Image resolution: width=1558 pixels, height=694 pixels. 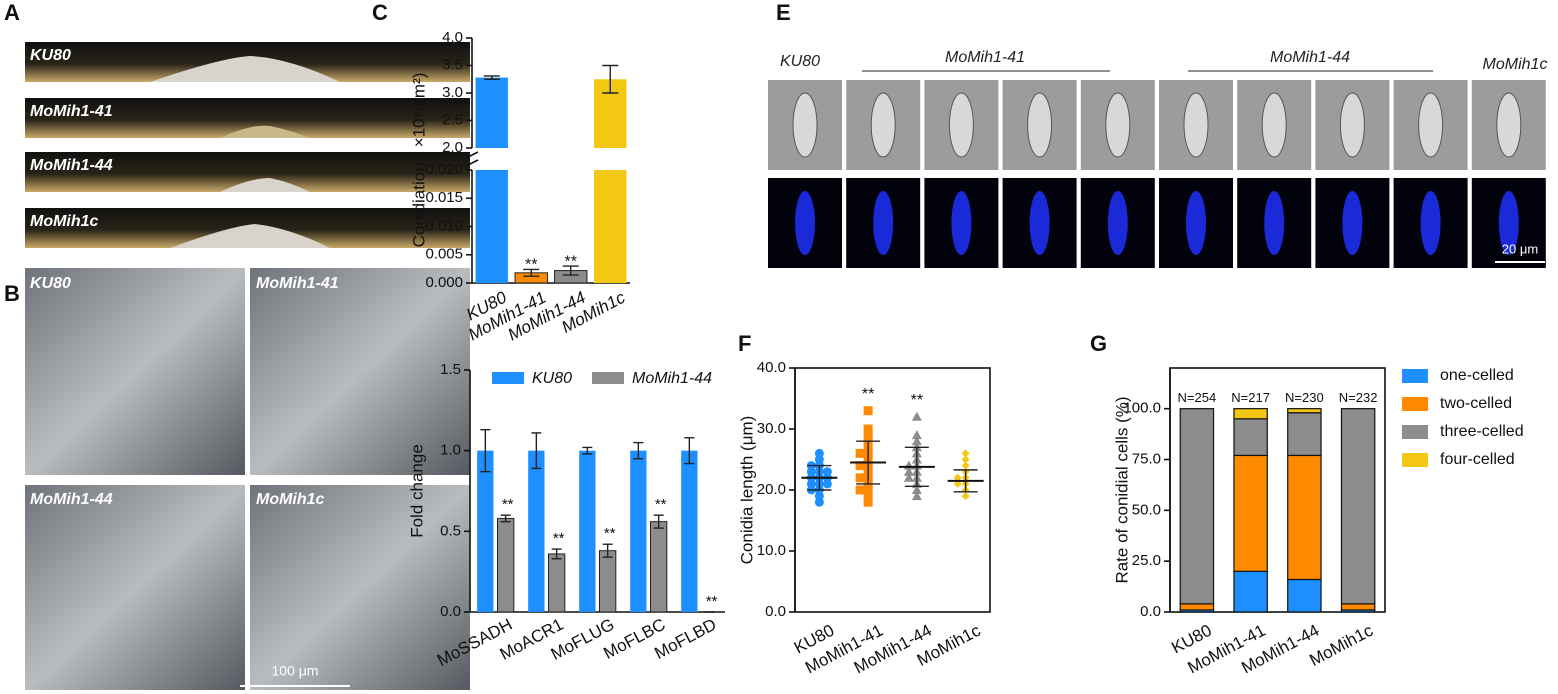 I want to click on legend-label: four-celled, so click(x=1477, y=459).